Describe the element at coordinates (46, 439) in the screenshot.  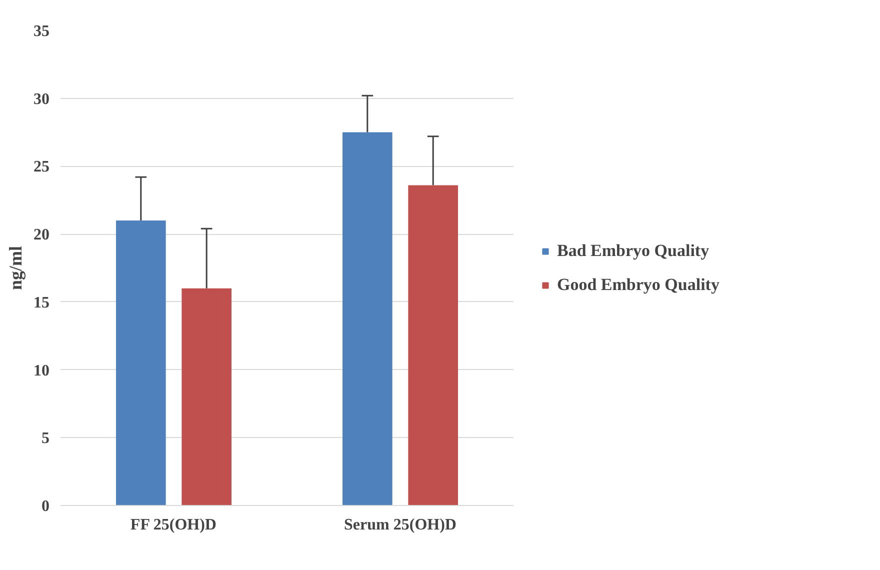
I see `y-tick-label: 5` at that location.